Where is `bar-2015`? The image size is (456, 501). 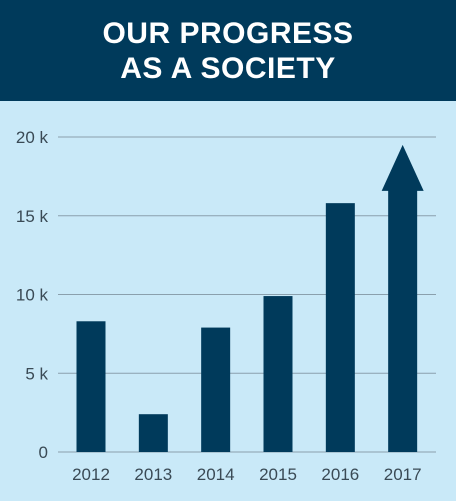
bar-2015 is located at coordinates (278, 374).